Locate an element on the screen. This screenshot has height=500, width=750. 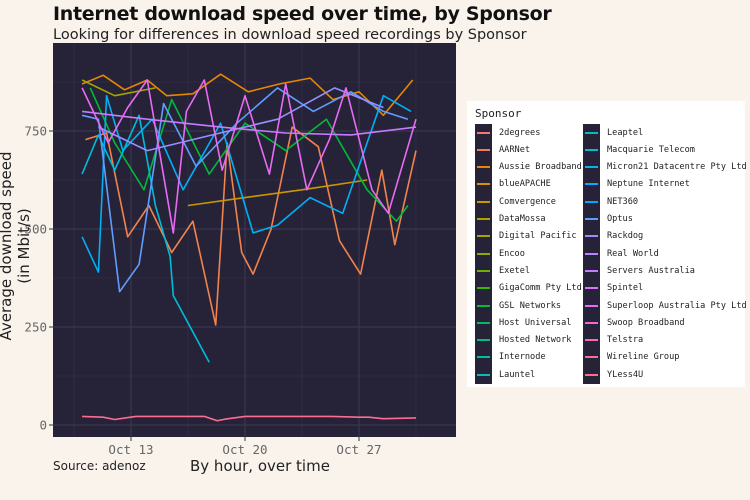
legend-label: Neptune Internet is located at coordinates (648, 184).